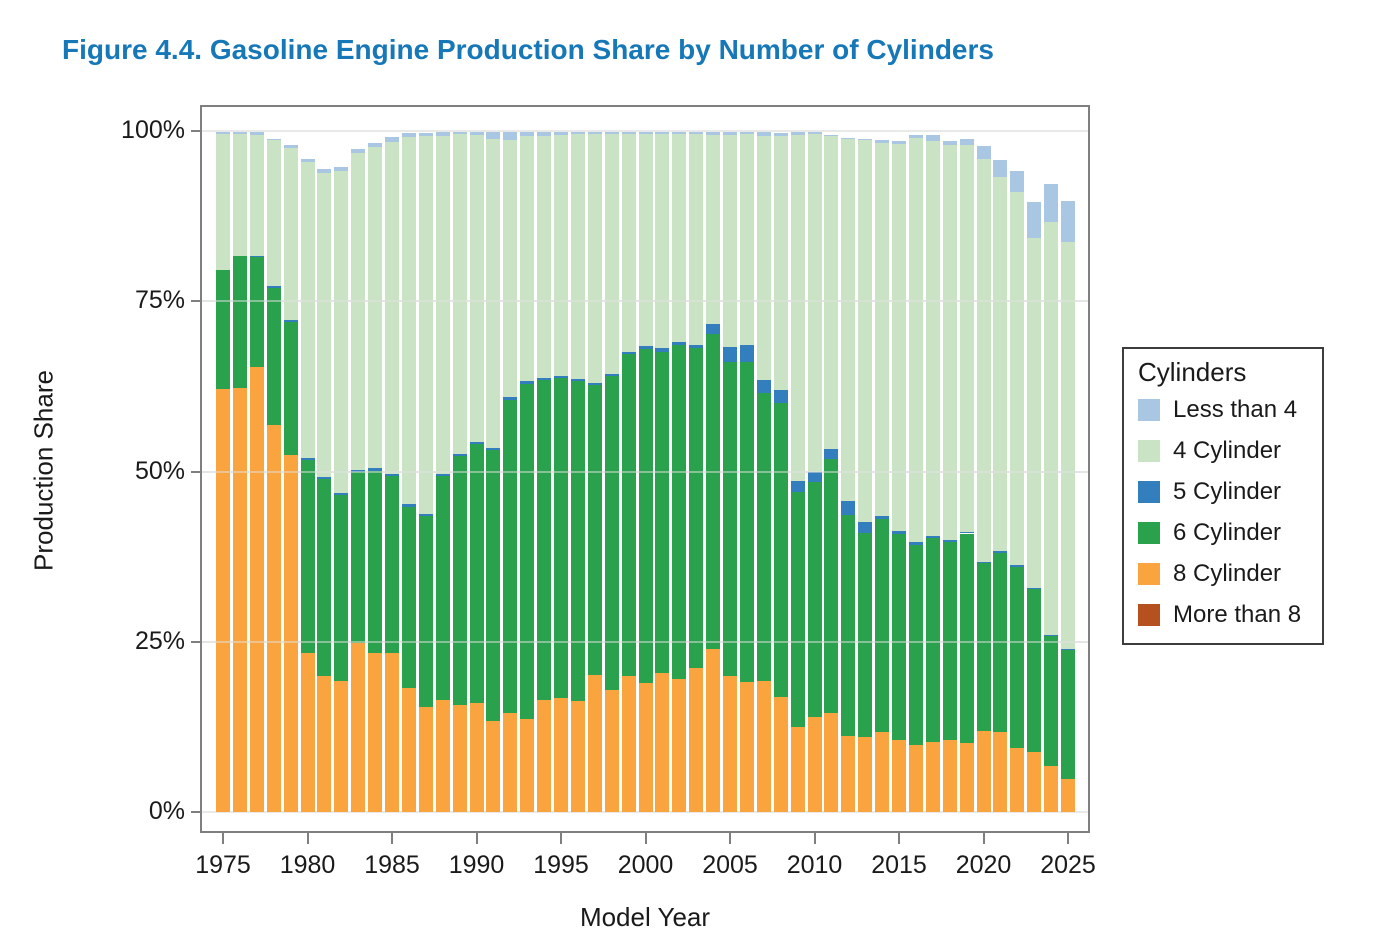  Describe the element at coordinates (290, 388) in the screenshot. I see `segment-cyl6-1979` at that location.